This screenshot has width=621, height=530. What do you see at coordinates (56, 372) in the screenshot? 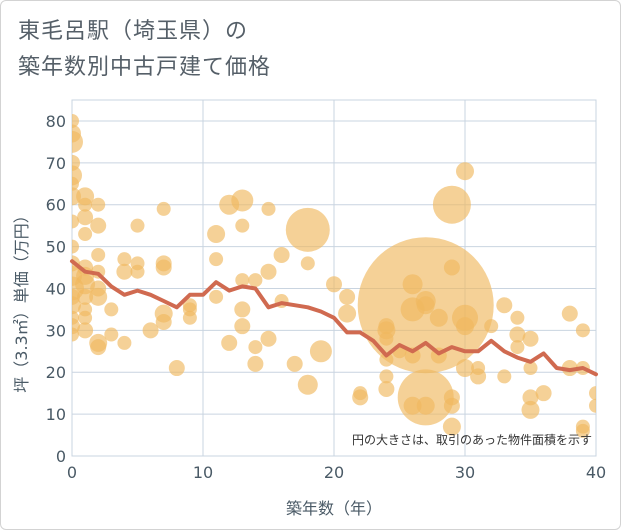
I see `y-tick-label: 20` at bounding box center [56, 372].